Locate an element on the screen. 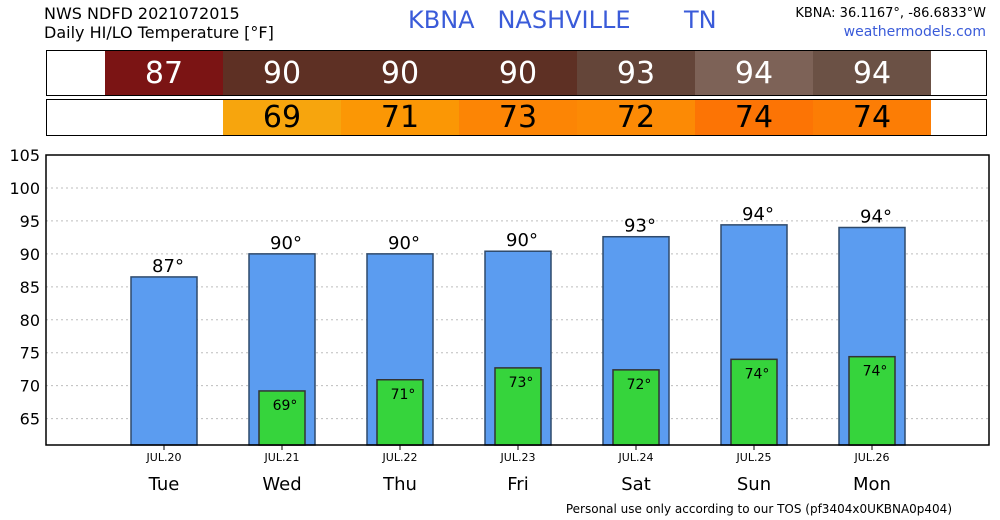  station-id: KBNA is located at coordinates (441, 20).